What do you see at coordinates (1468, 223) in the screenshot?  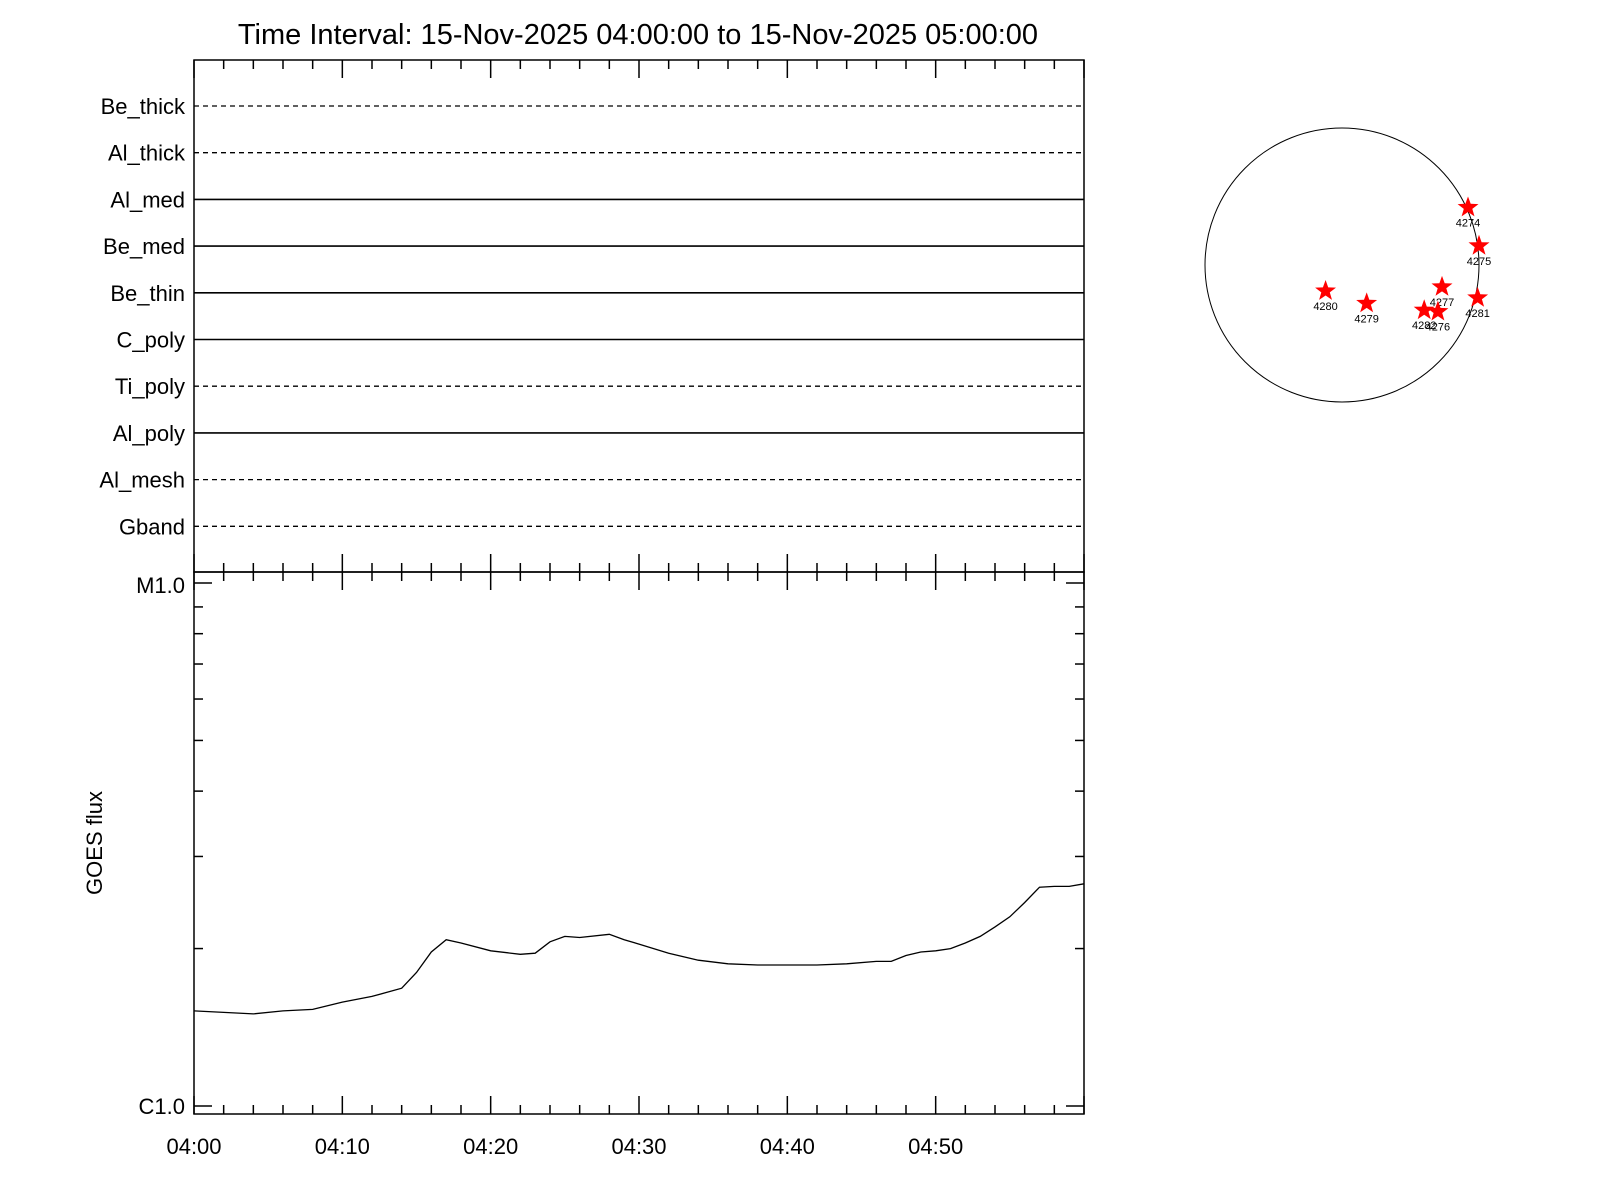 I see `ar-label-4274: 4274` at bounding box center [1468, 223].